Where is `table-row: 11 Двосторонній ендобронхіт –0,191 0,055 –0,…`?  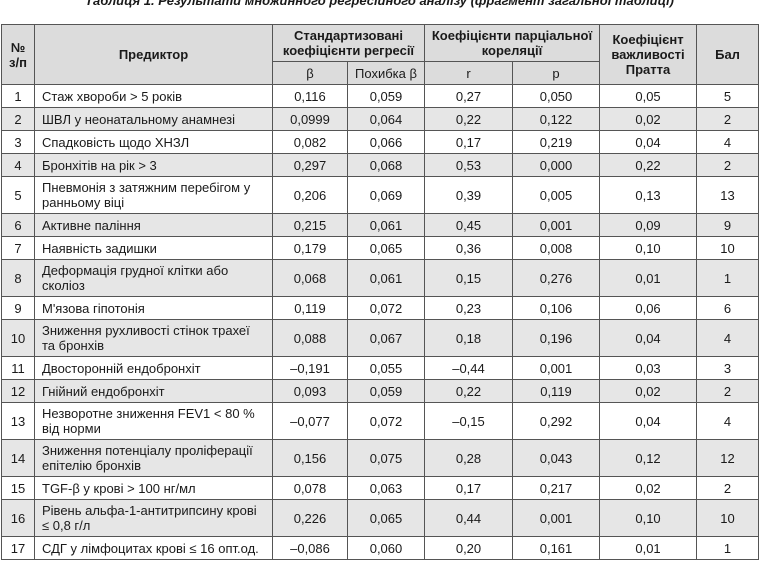 table-row: 11 Двосторонній ендобронхіт –0,191 0,055 –0,… is located at coordinates (380, 368).